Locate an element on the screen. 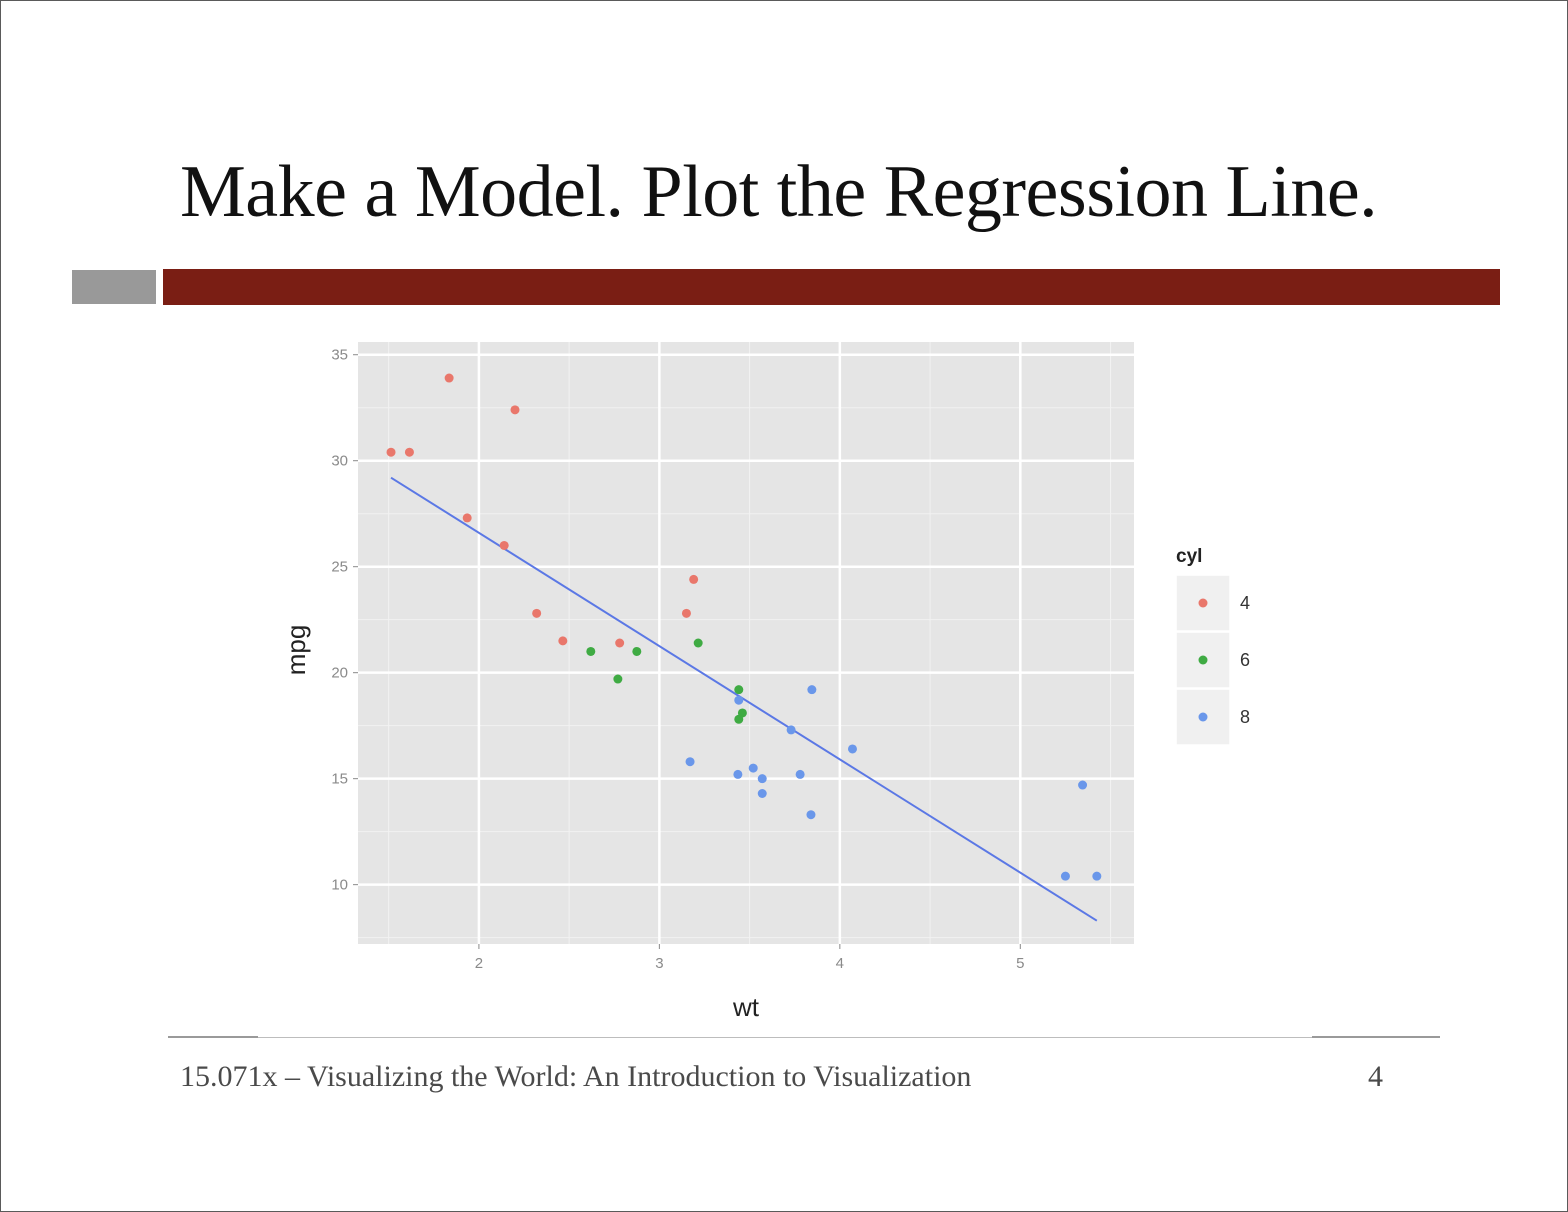  y-tick-label: 10 is located at coordinates (339, 885).